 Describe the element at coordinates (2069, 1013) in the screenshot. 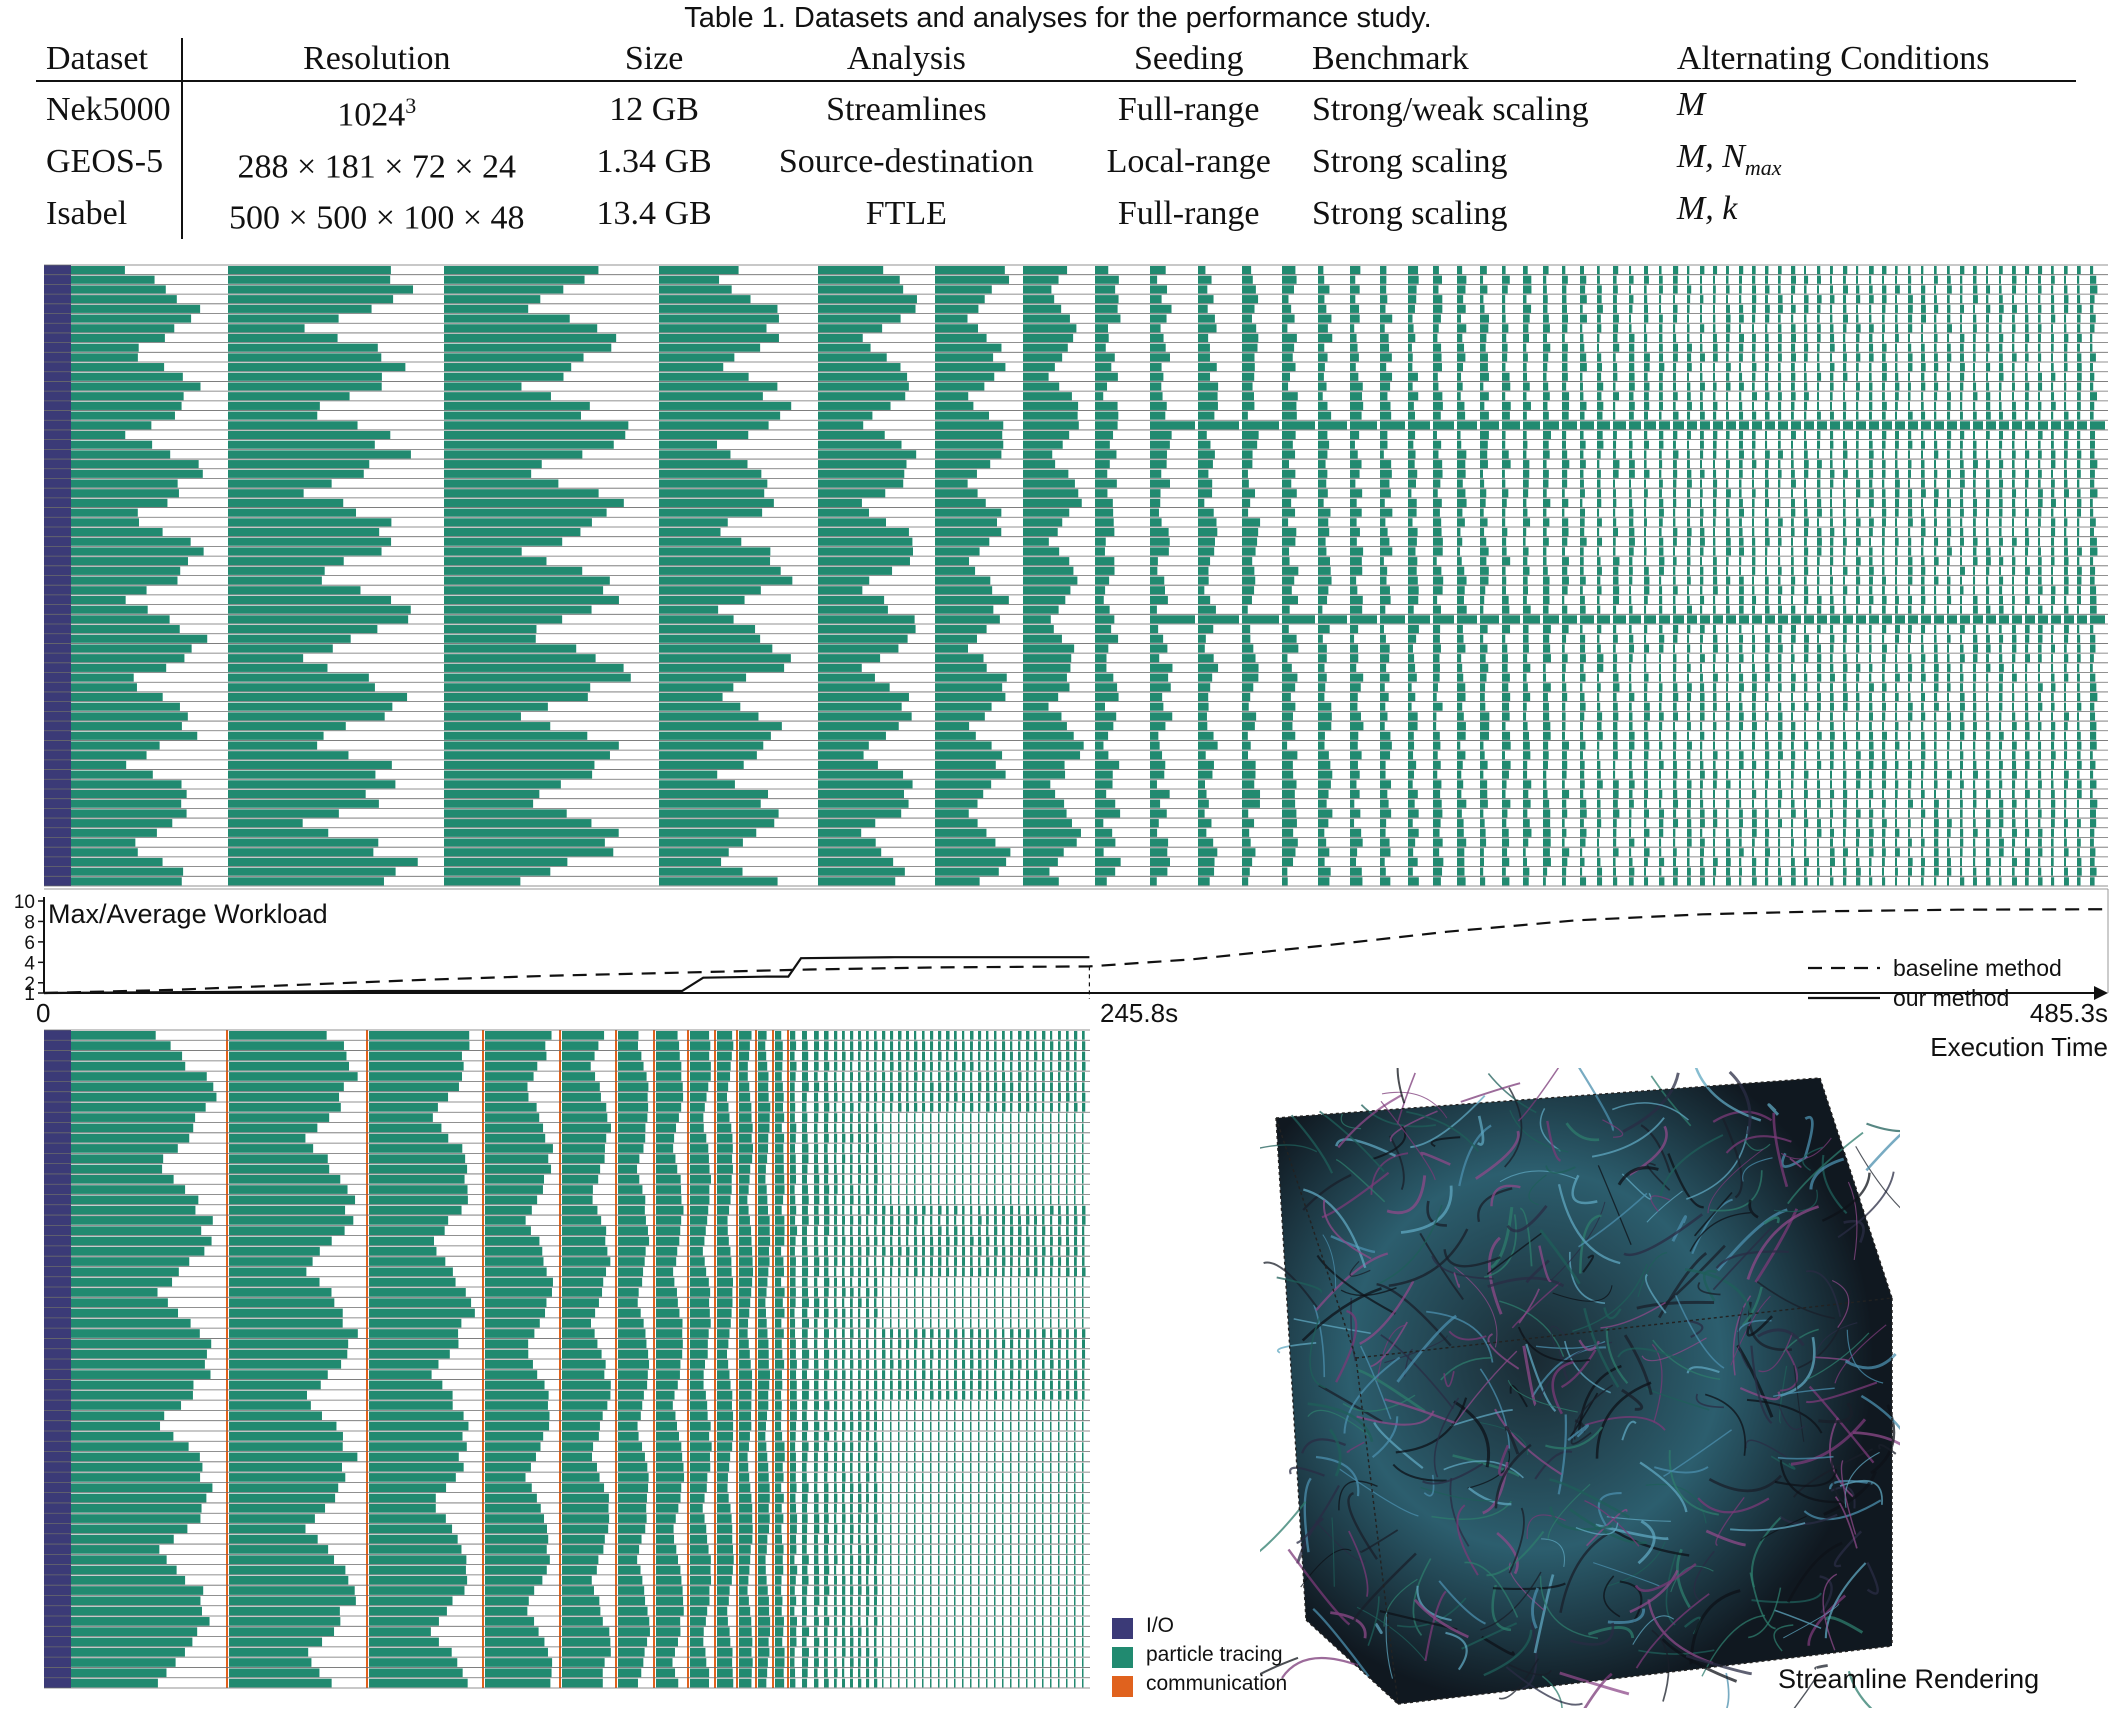

I see `x-tick-label: 485.3s` at that location.